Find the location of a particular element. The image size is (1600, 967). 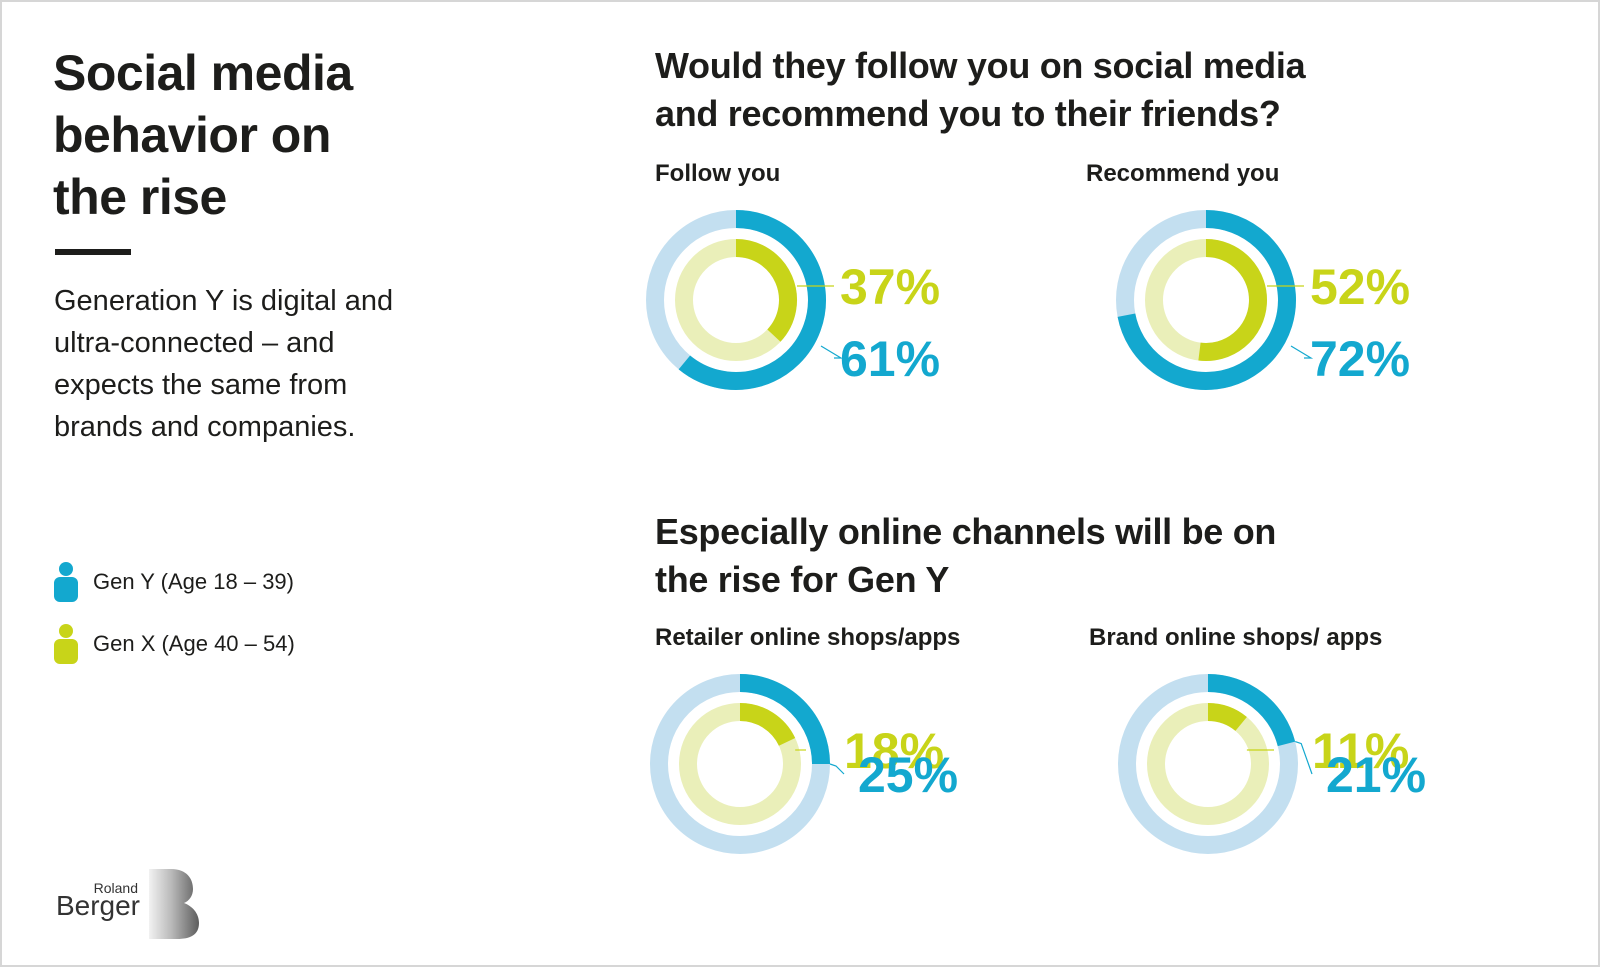

gen-x-track-ring is located at coordinates (1208, 764).